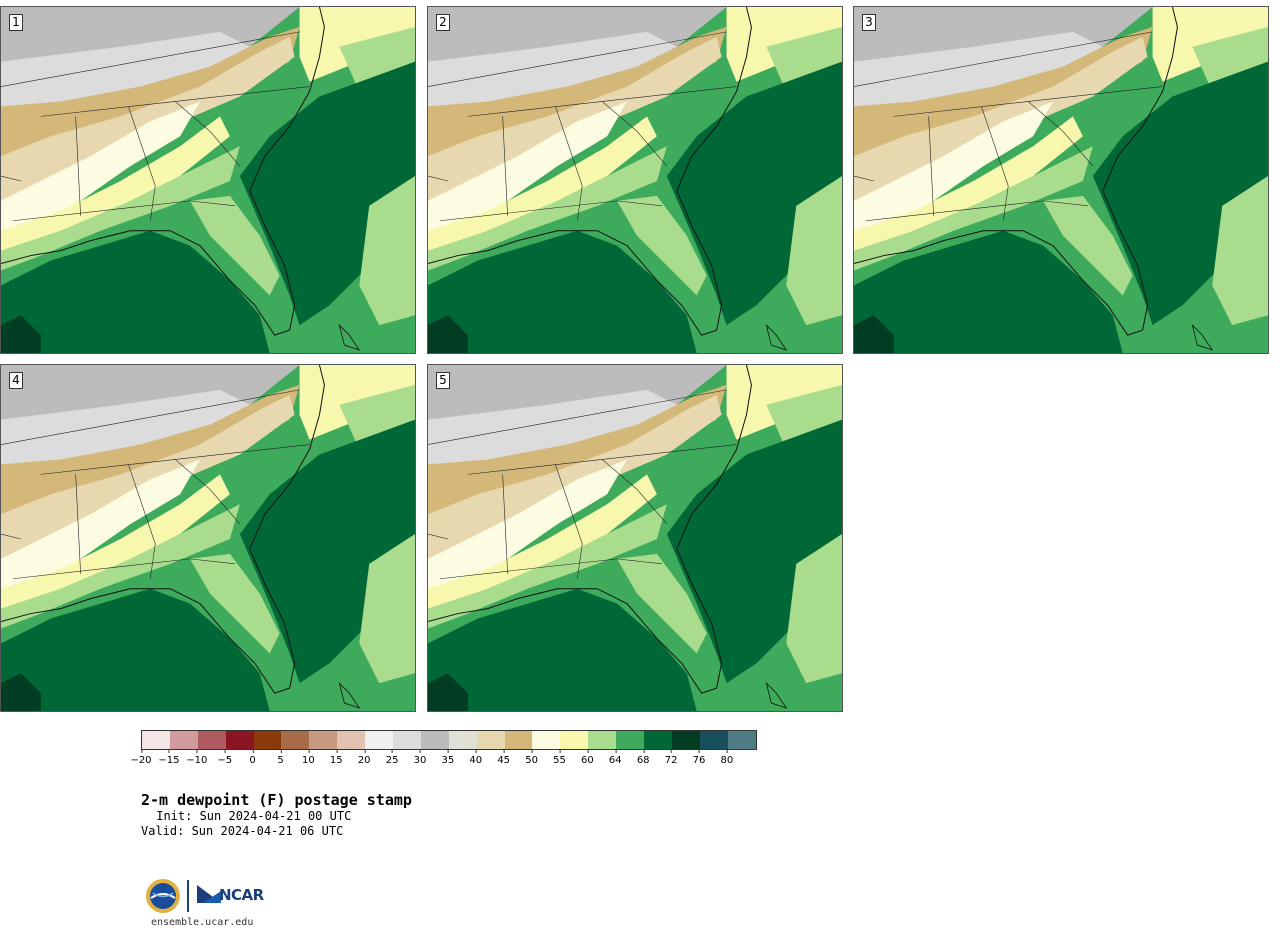  Describe the element at coordinates (308, 758) in the screenshot. I see `colorbar-tick-label: 10` at that location.